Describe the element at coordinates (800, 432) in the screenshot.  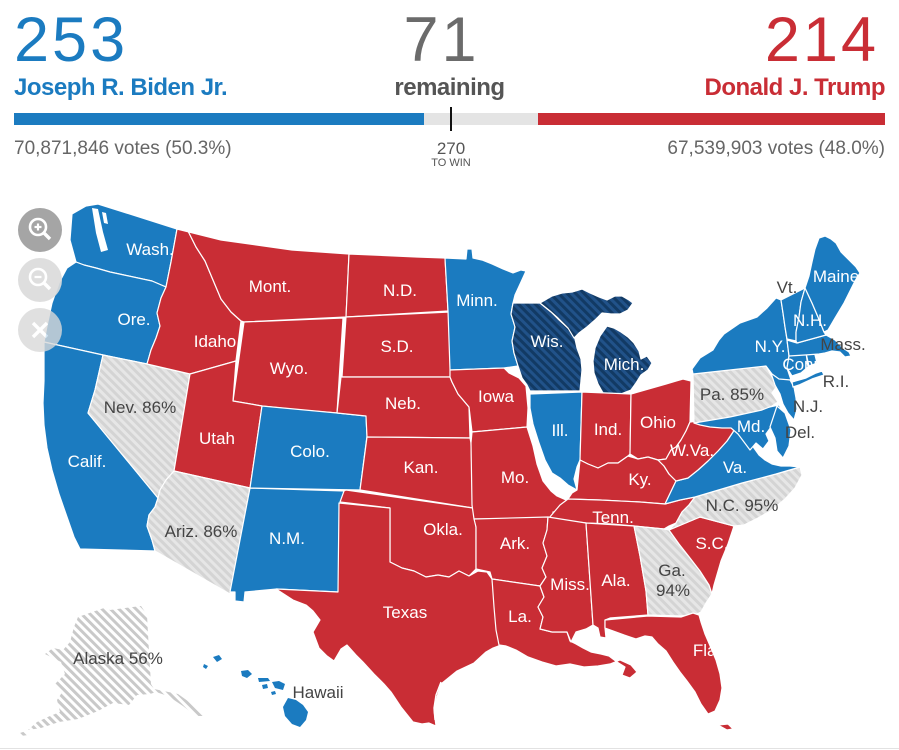
I see `svg-text: Del.` at that location.